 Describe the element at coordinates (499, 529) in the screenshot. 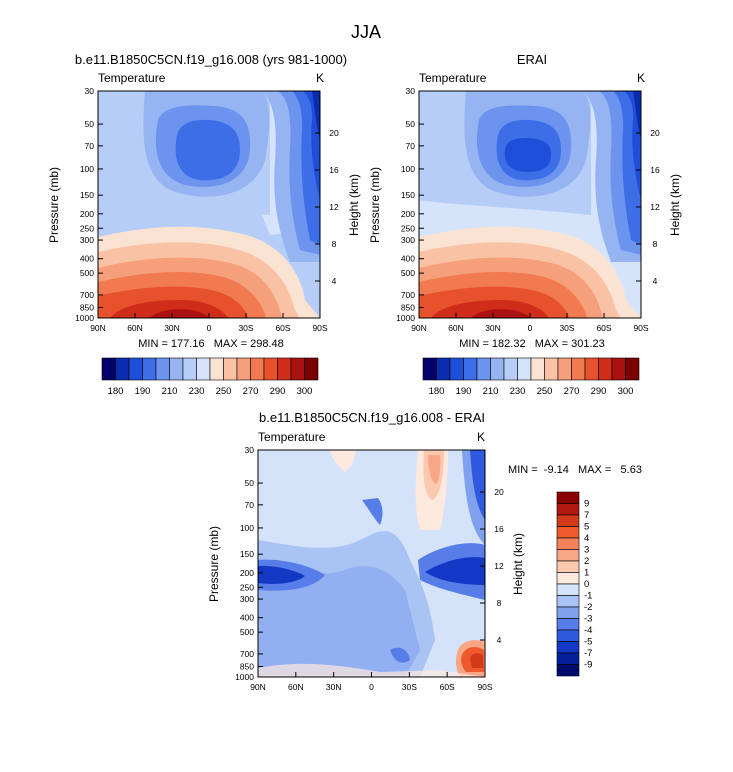

I see `height-tick-label: 16` at that location.